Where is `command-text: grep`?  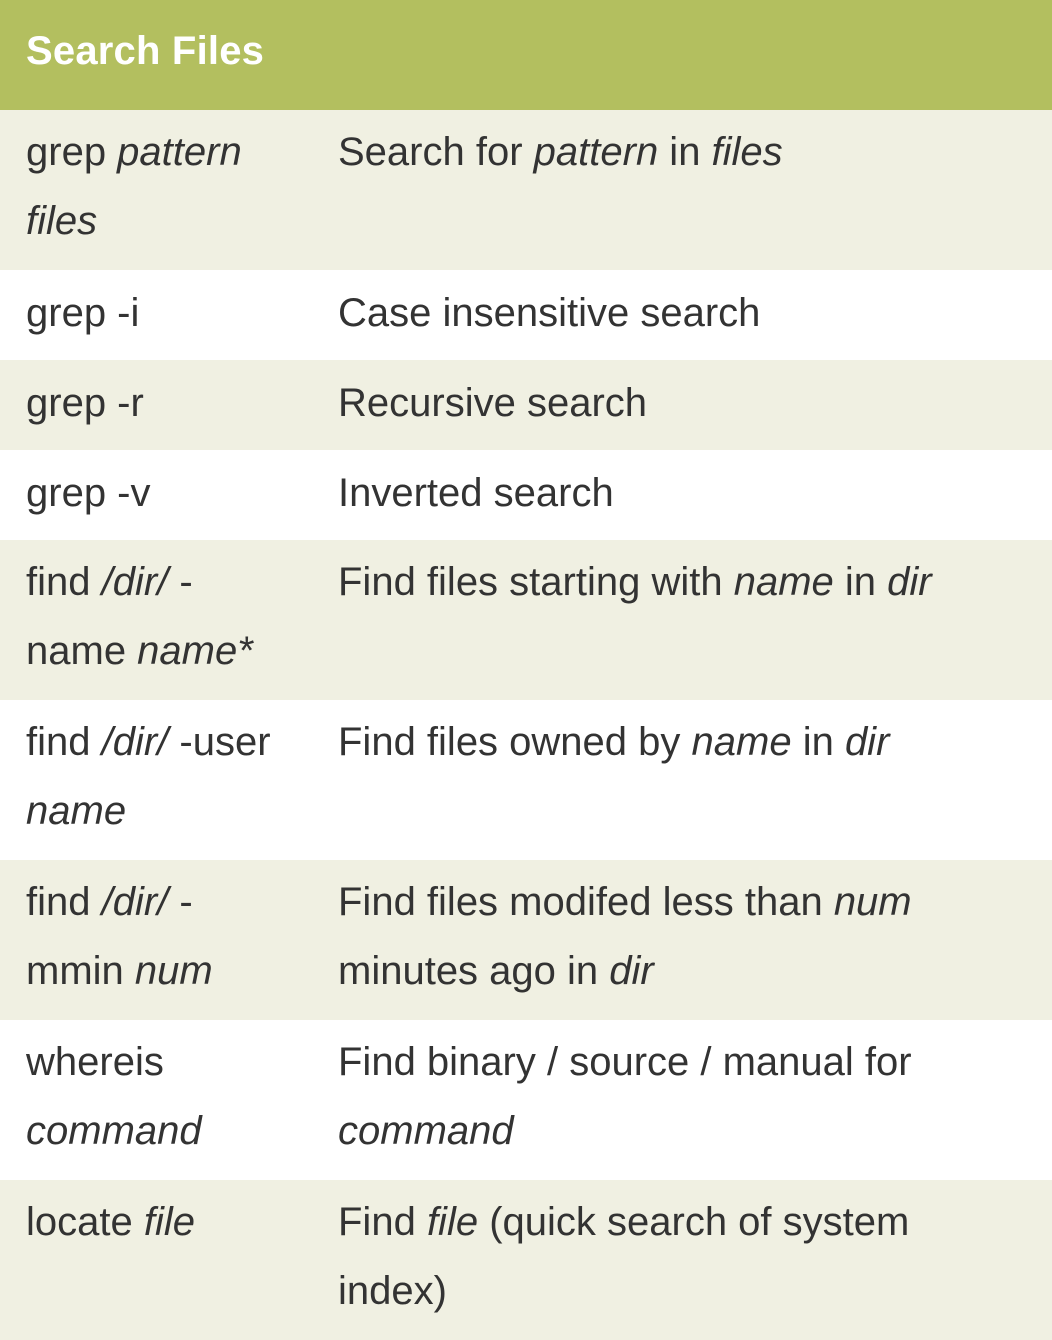 command-text: grep is located at coordinates (72, 152).